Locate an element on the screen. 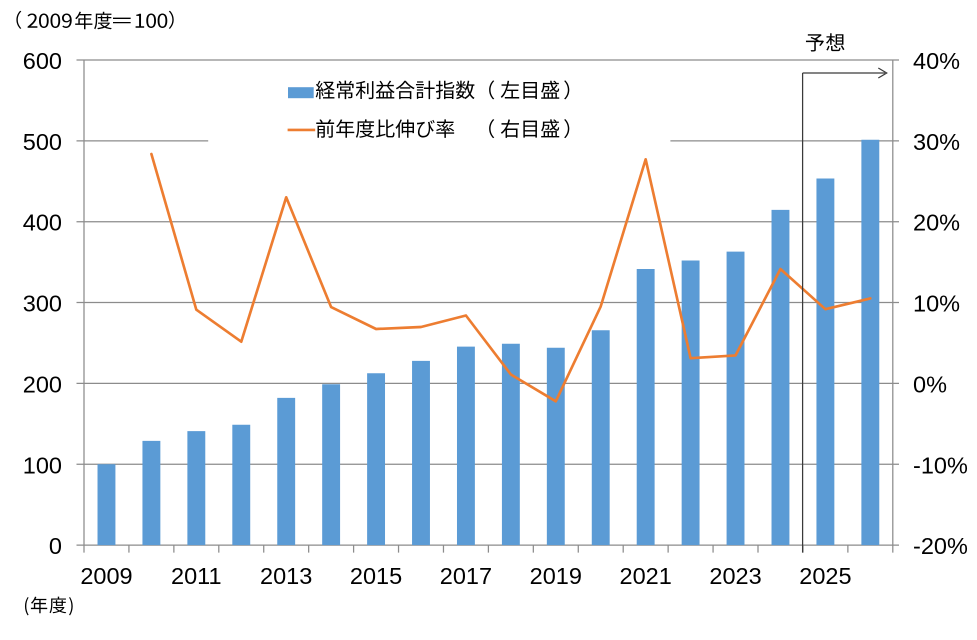 This screenshot has height=640, width=977. svg-text: 2019 is located at coordinates (556, 576).